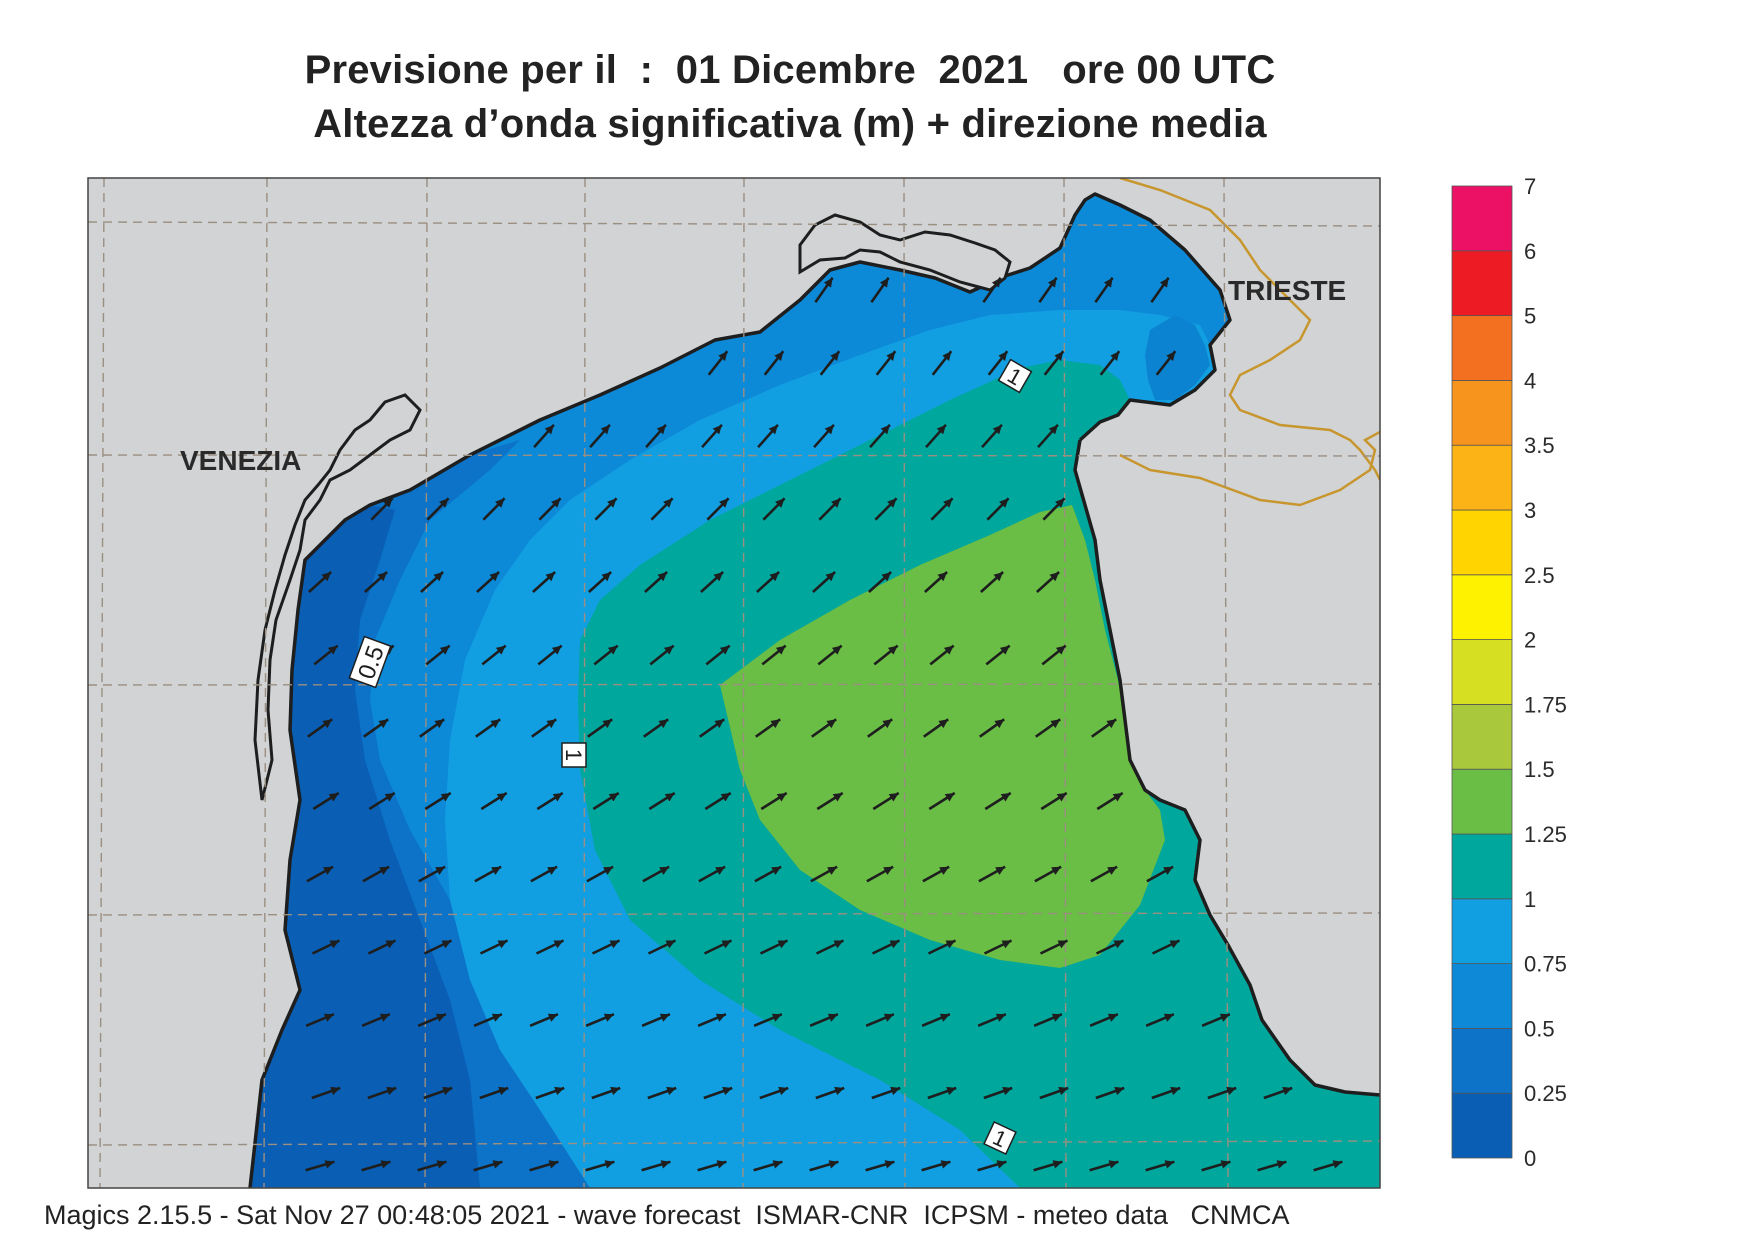 This screenshot has width=1755, height=1242. What do you see at coordinates (1226, 768) in the screenshot?
I see `coastline-east` at bounding box center [1226, 768].